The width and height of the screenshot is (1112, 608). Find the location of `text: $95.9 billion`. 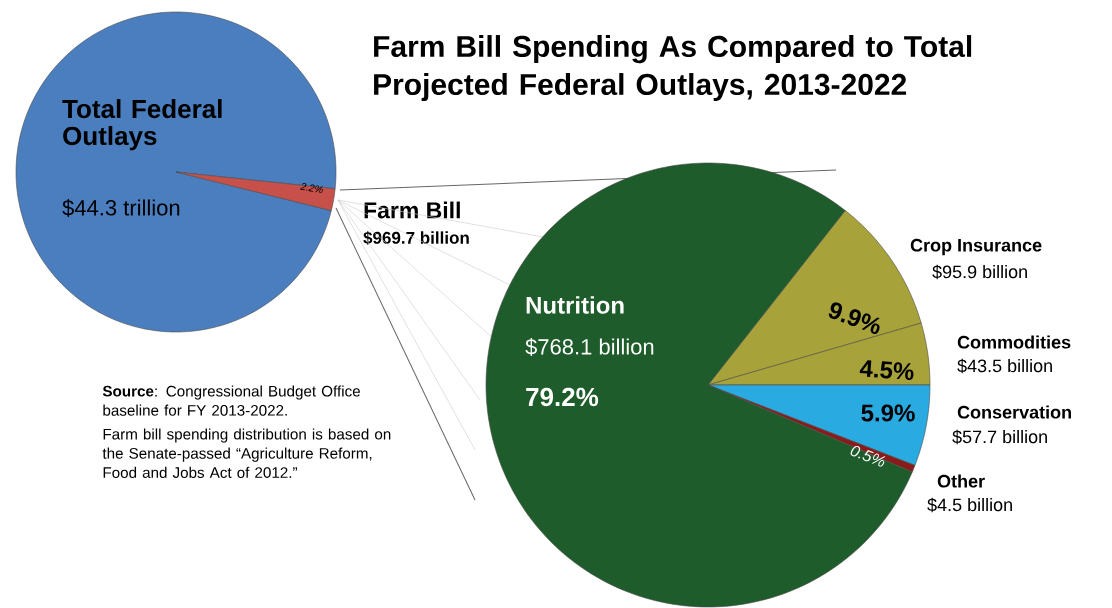

text: $95.9 billion is located at coordinates (979, 272).